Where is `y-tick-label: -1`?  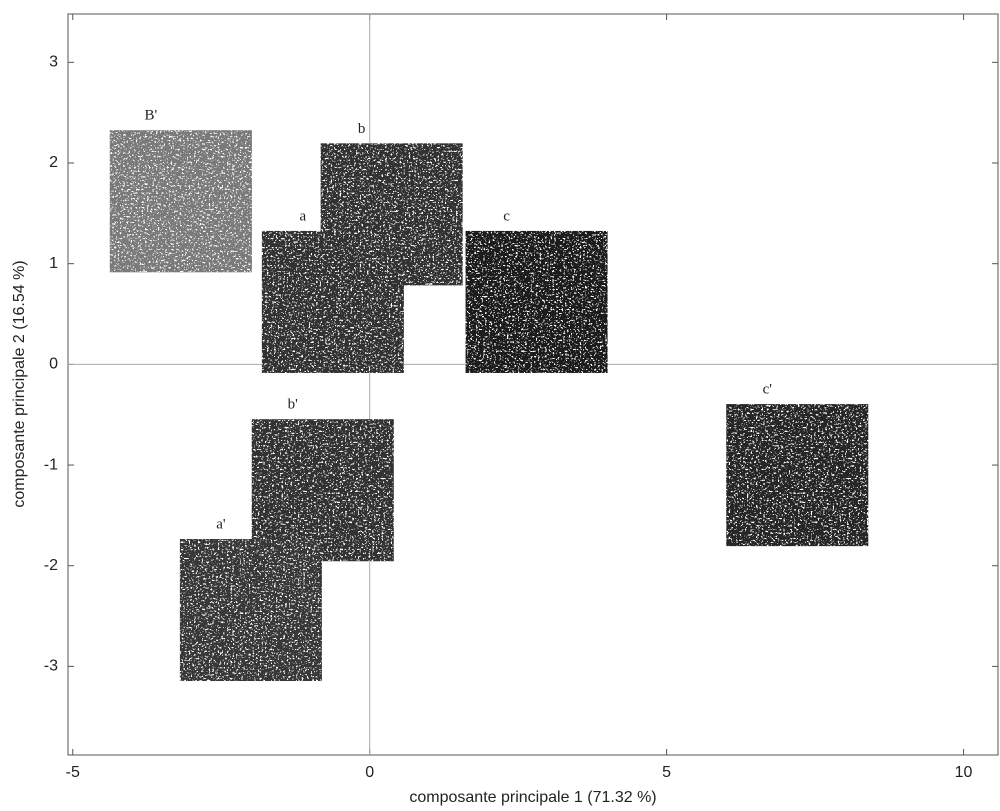
y-tick-label: -1 is located at coordinates (51, 464).